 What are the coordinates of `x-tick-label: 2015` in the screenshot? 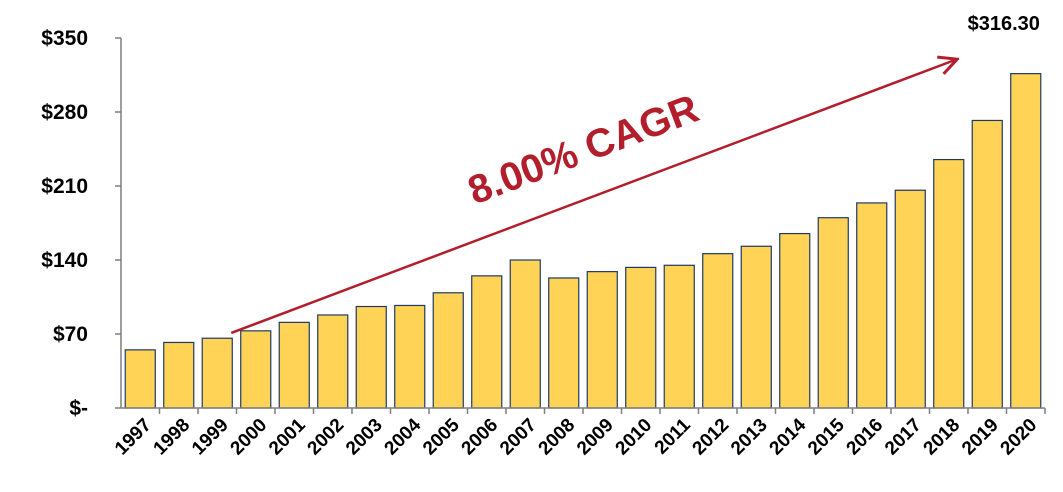 It's located at (826, 436).